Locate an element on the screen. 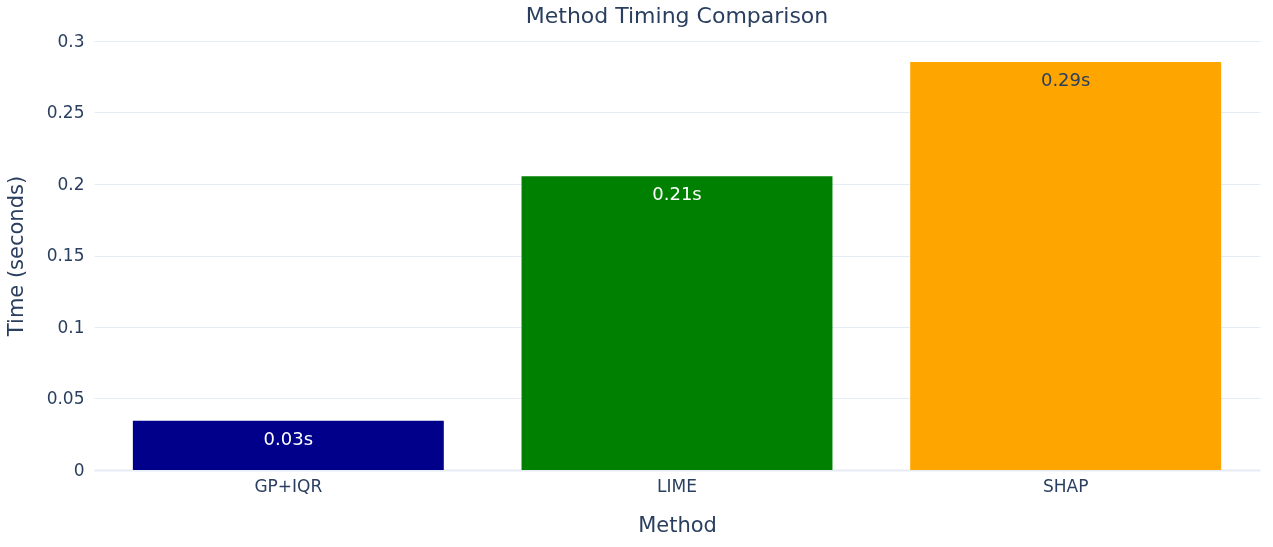 Image resolution: width=1273 pixels, height=547 pixels. x-tick-label: SHAP is located at coordinates (1065, 485).